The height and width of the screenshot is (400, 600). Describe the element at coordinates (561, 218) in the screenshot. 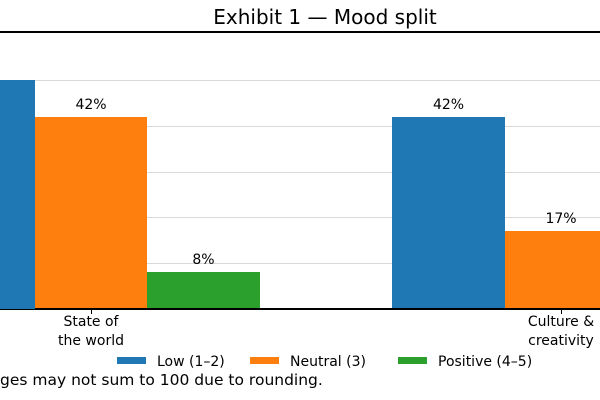

I see `bar-value-label-neutral-group-2: 17%` at that location.